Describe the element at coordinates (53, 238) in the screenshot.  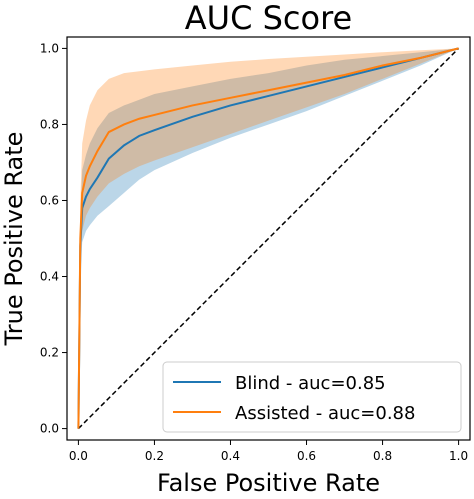
I see `y-axis-ticks: 0.0 0.2 0.4 0.6 0.8 1.0` at that location.